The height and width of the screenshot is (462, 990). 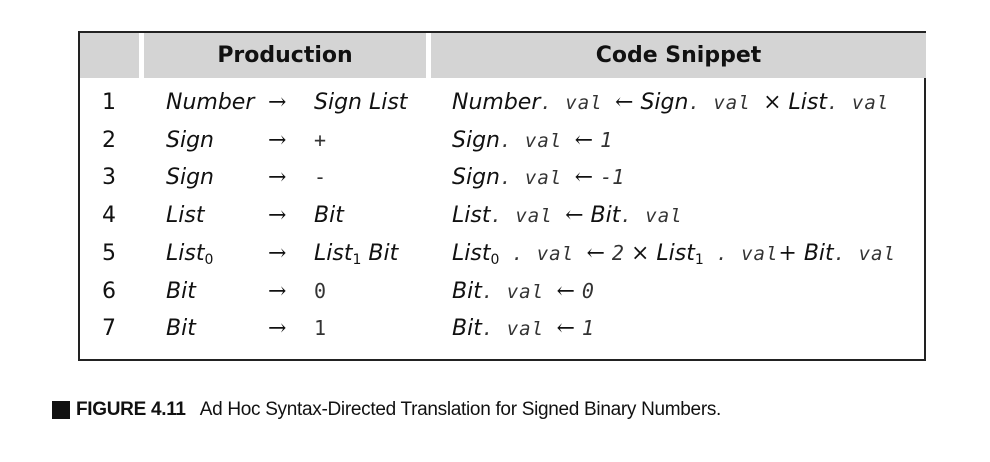 I want to click on code-token: 2, so click(x=617, y=252).